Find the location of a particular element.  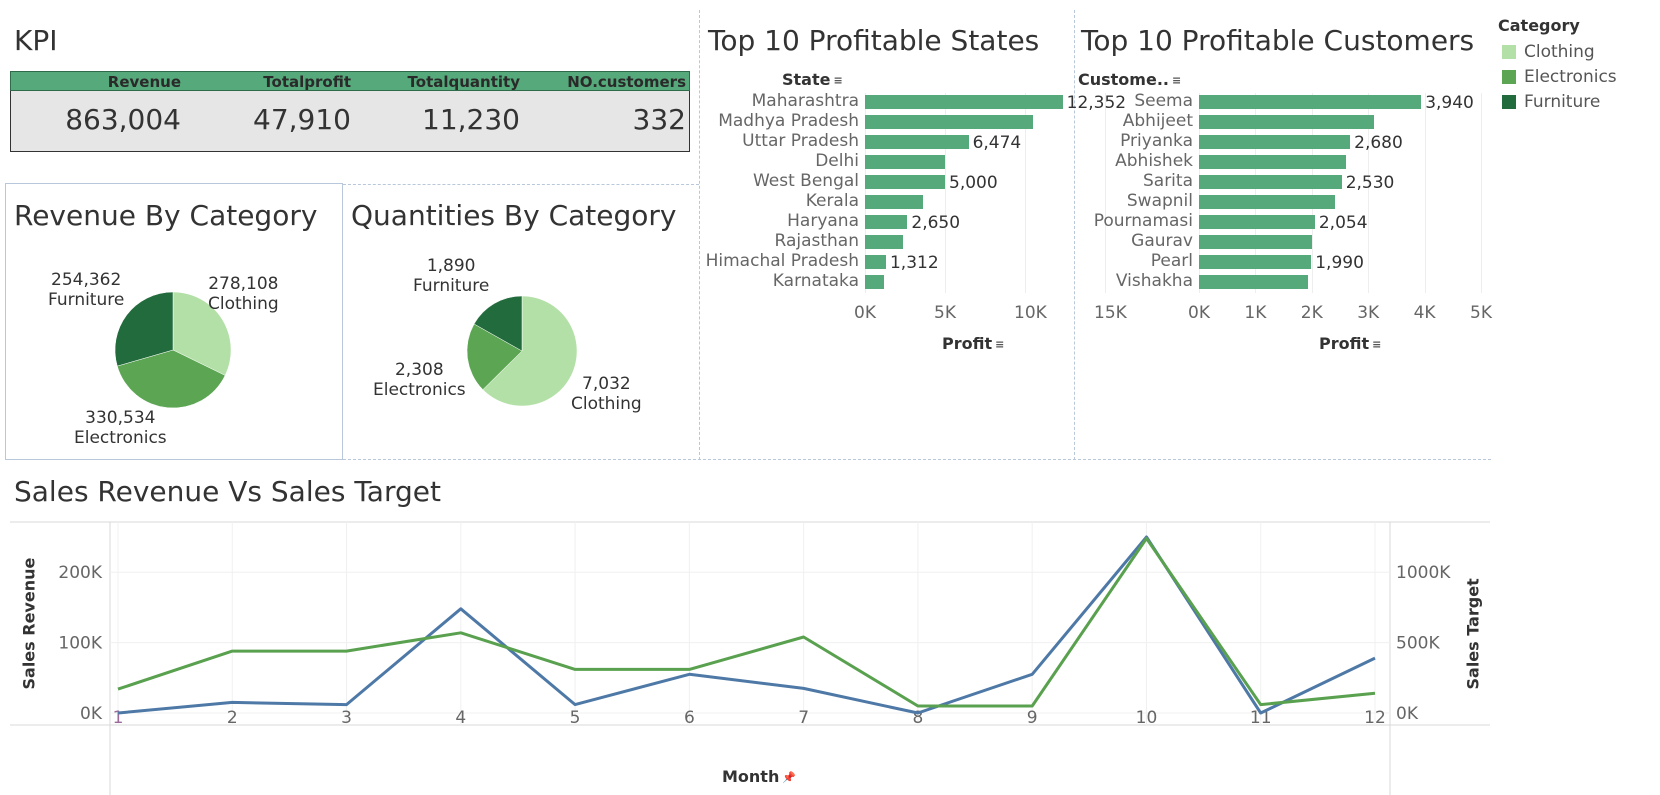

x-tick-label: 15K is located at coordinates (1110, 313).